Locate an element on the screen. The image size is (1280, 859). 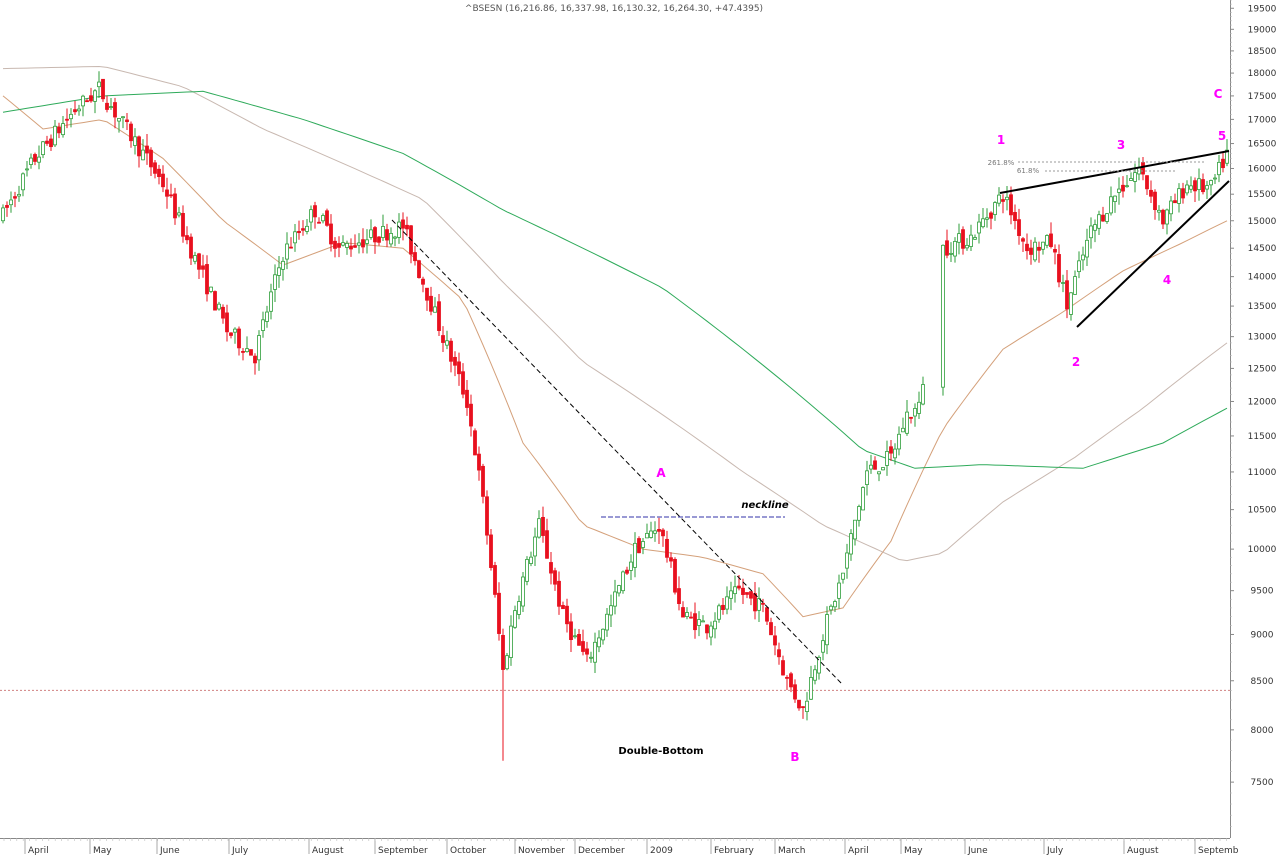
y-tick-label: 13000 is located at coordinates (1262, 338).